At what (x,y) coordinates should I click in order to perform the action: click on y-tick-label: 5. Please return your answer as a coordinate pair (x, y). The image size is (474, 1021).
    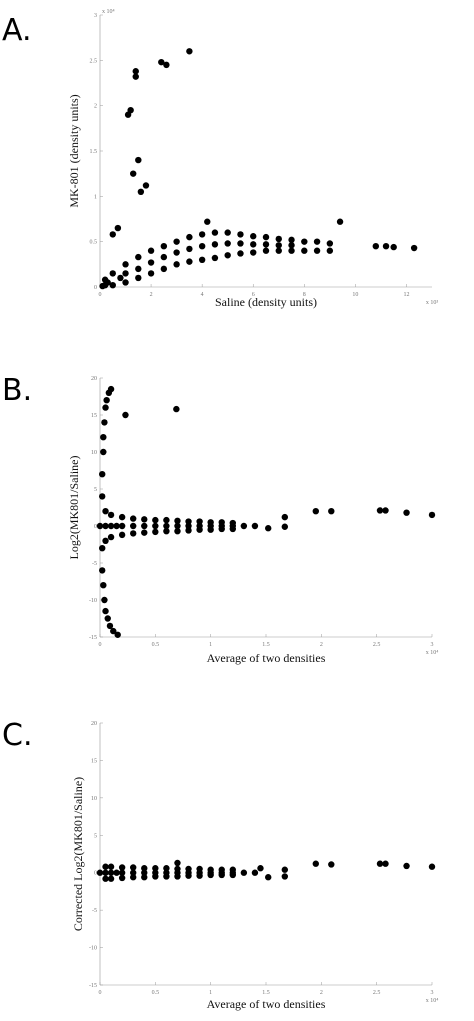
    Looking at the image, I should click on (95, 490).